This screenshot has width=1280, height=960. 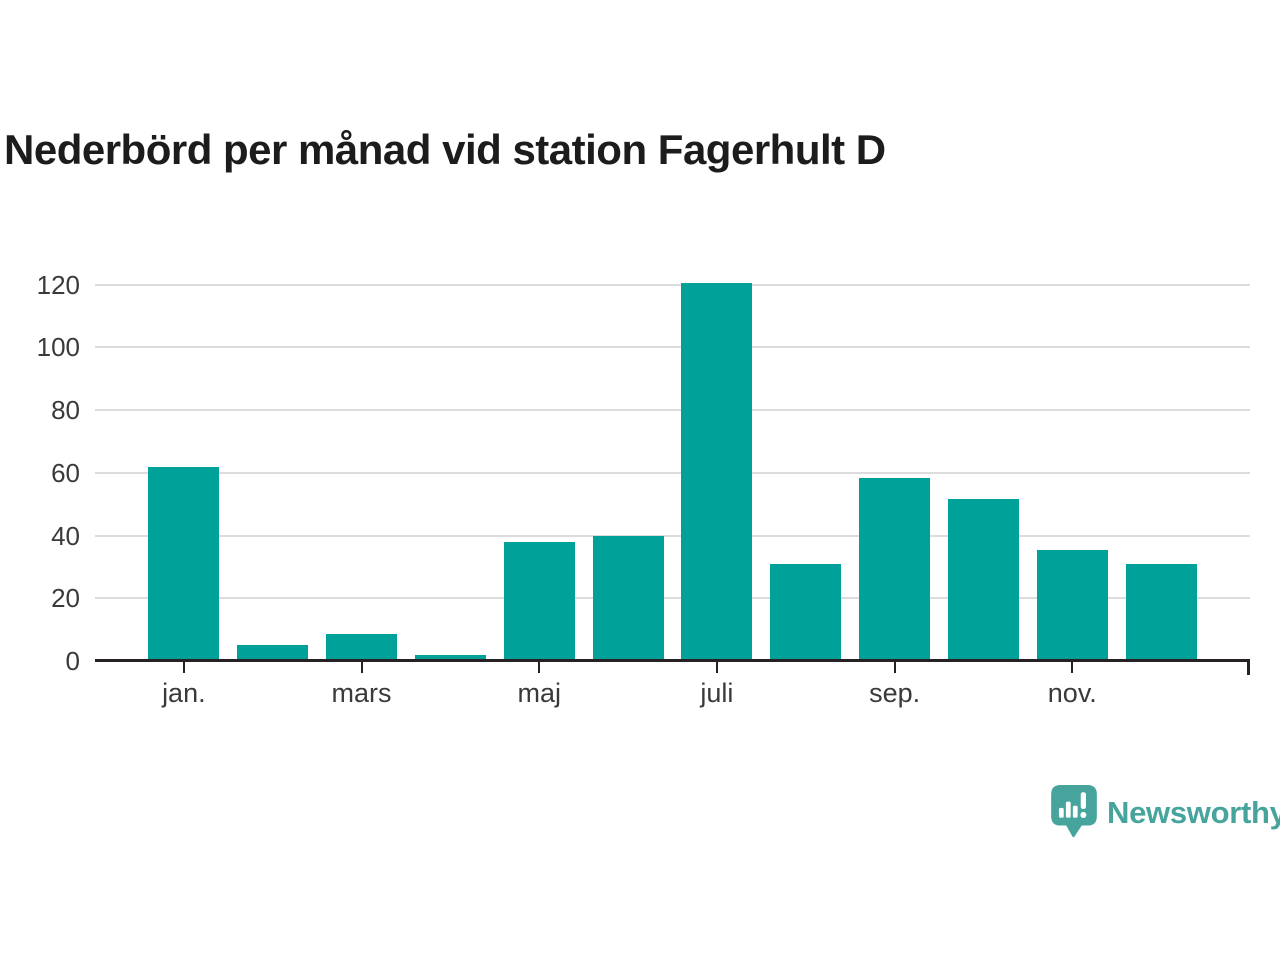 I want to click on bar-sep., so click(x=895, y=569).